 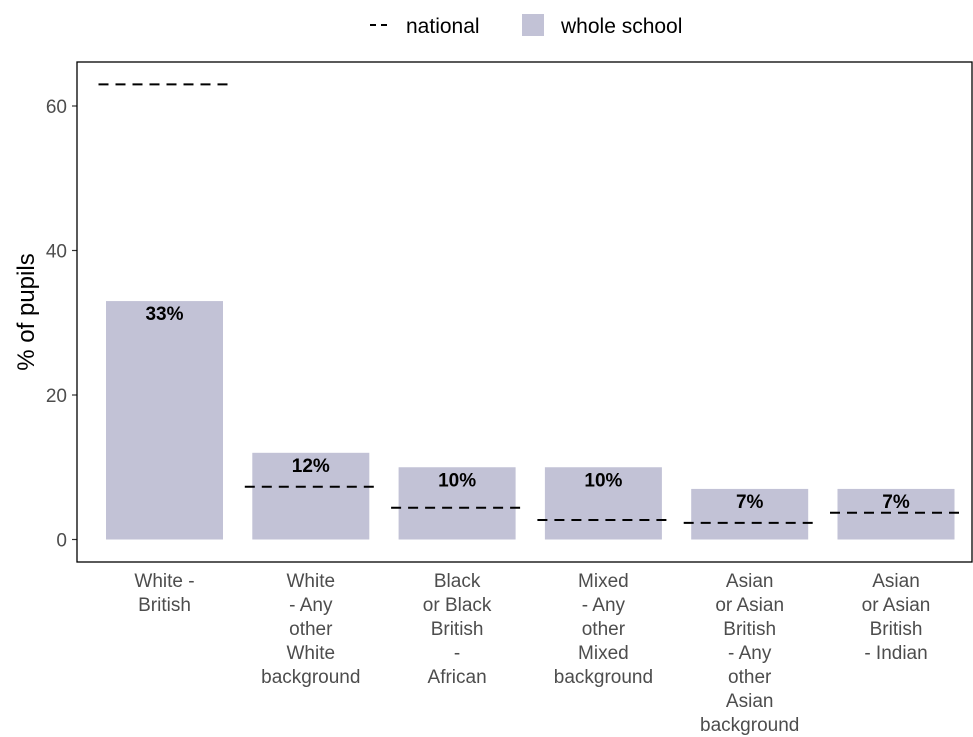 What do you see at coordinates (56, 107) in the screenshot?
I see `y-tick-label: 60` at bounding box center [56, 107].